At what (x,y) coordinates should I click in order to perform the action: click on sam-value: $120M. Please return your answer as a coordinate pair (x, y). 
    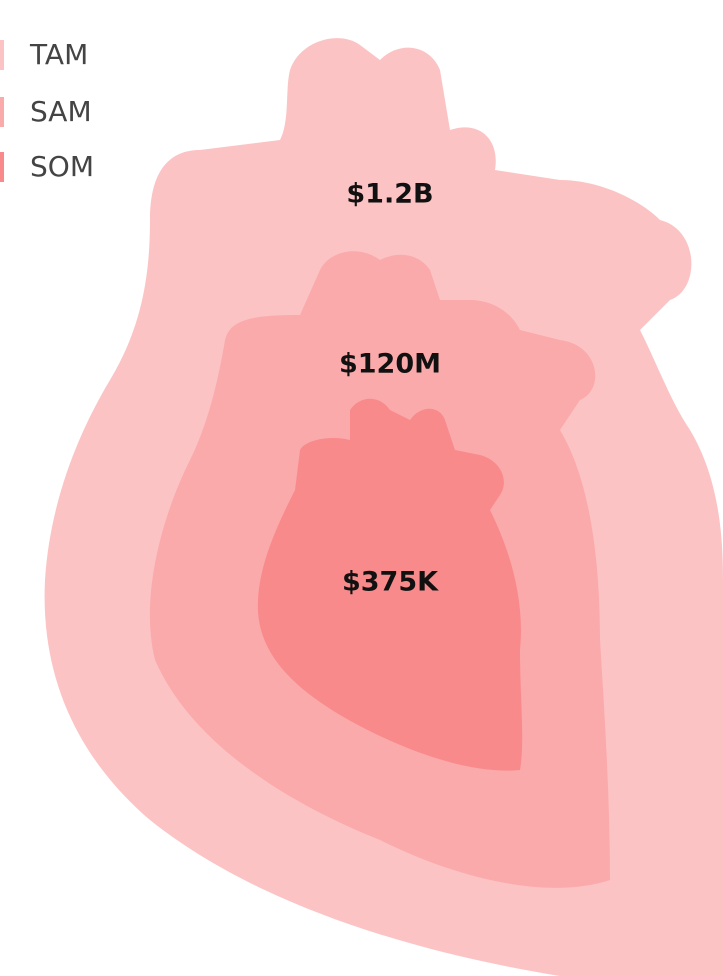
    Looking at the image, I should click on (390, 364).